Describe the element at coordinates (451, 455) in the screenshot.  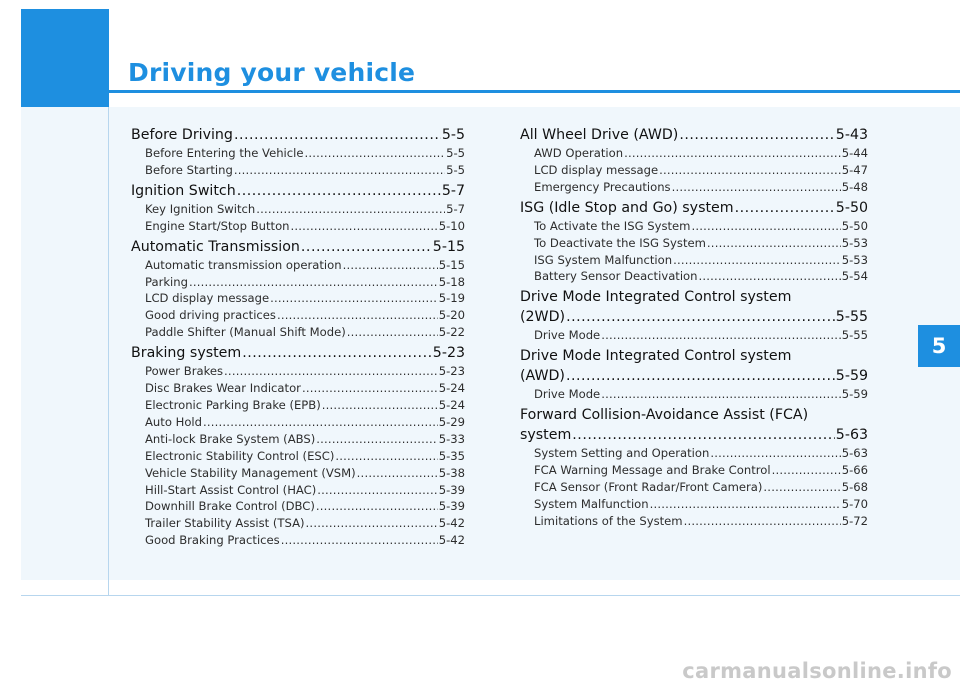
I see `toc-entry-page-number: 5-35` at that location.